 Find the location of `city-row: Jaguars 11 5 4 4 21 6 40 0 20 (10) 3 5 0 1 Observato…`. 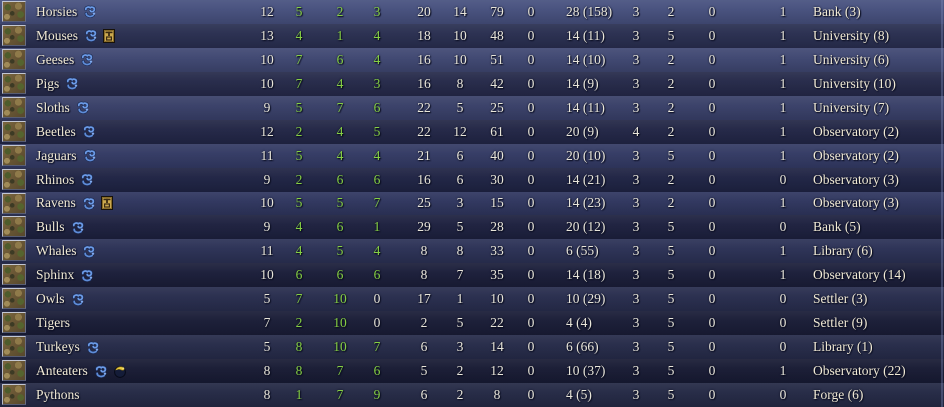

city-row: Jaguars 11 5 4 4 21 6 40 0 20 (10) 3 5 0 1 Observato… is located at coordinates (472, 155).